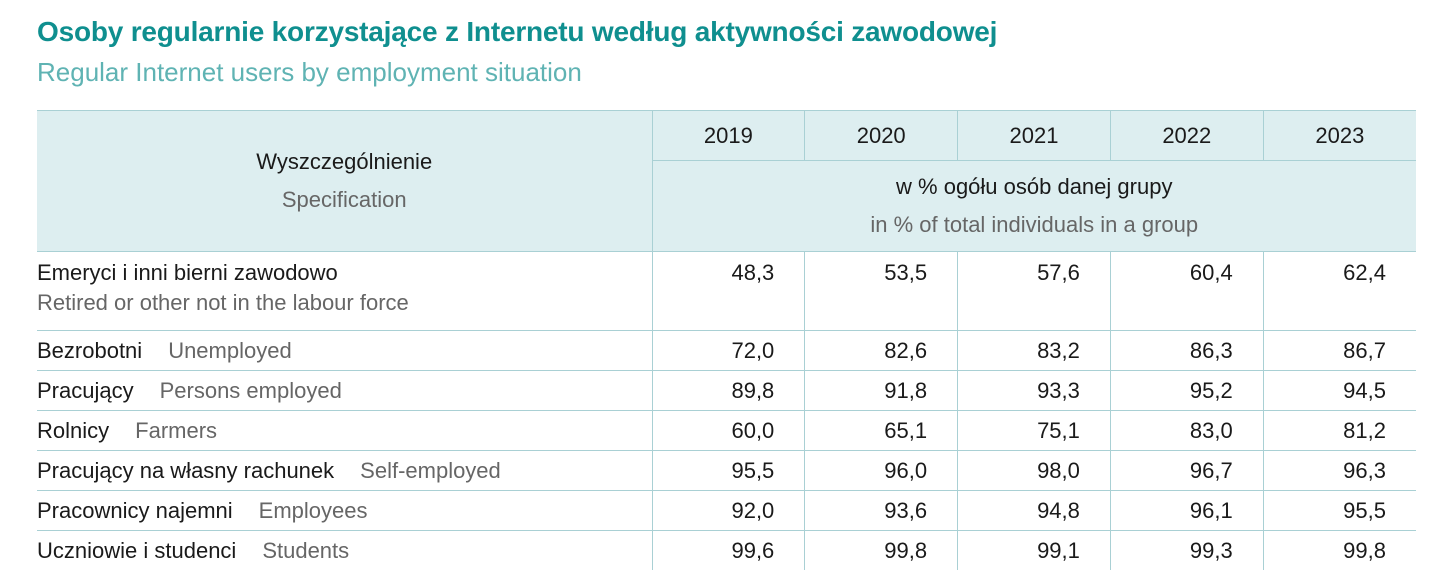  Describe the element at coordinates (881, 430) in the screenshot. I see `value-cell: 65,1` at that location.